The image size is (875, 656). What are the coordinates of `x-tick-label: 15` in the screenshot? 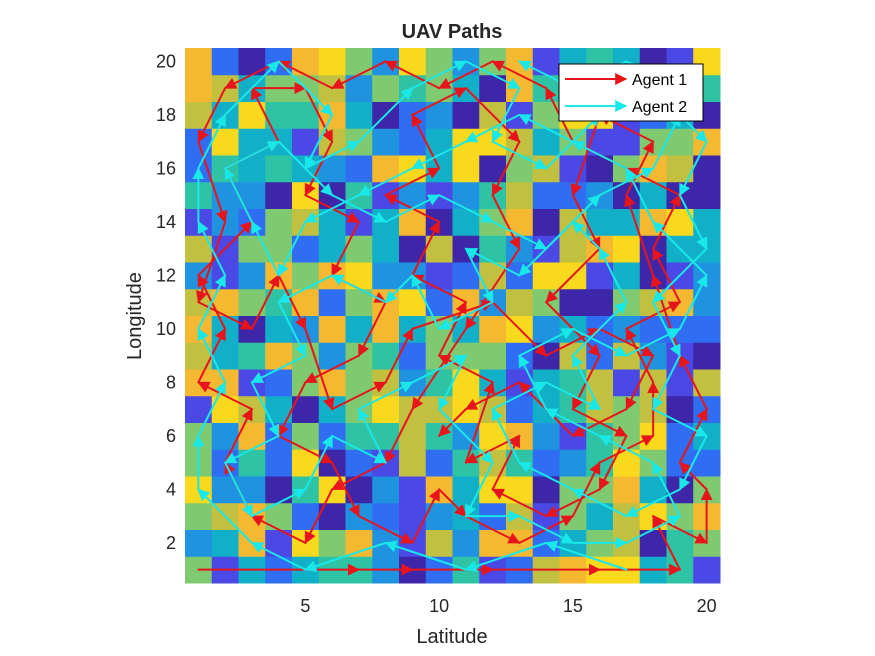 It's located at (573, 606).